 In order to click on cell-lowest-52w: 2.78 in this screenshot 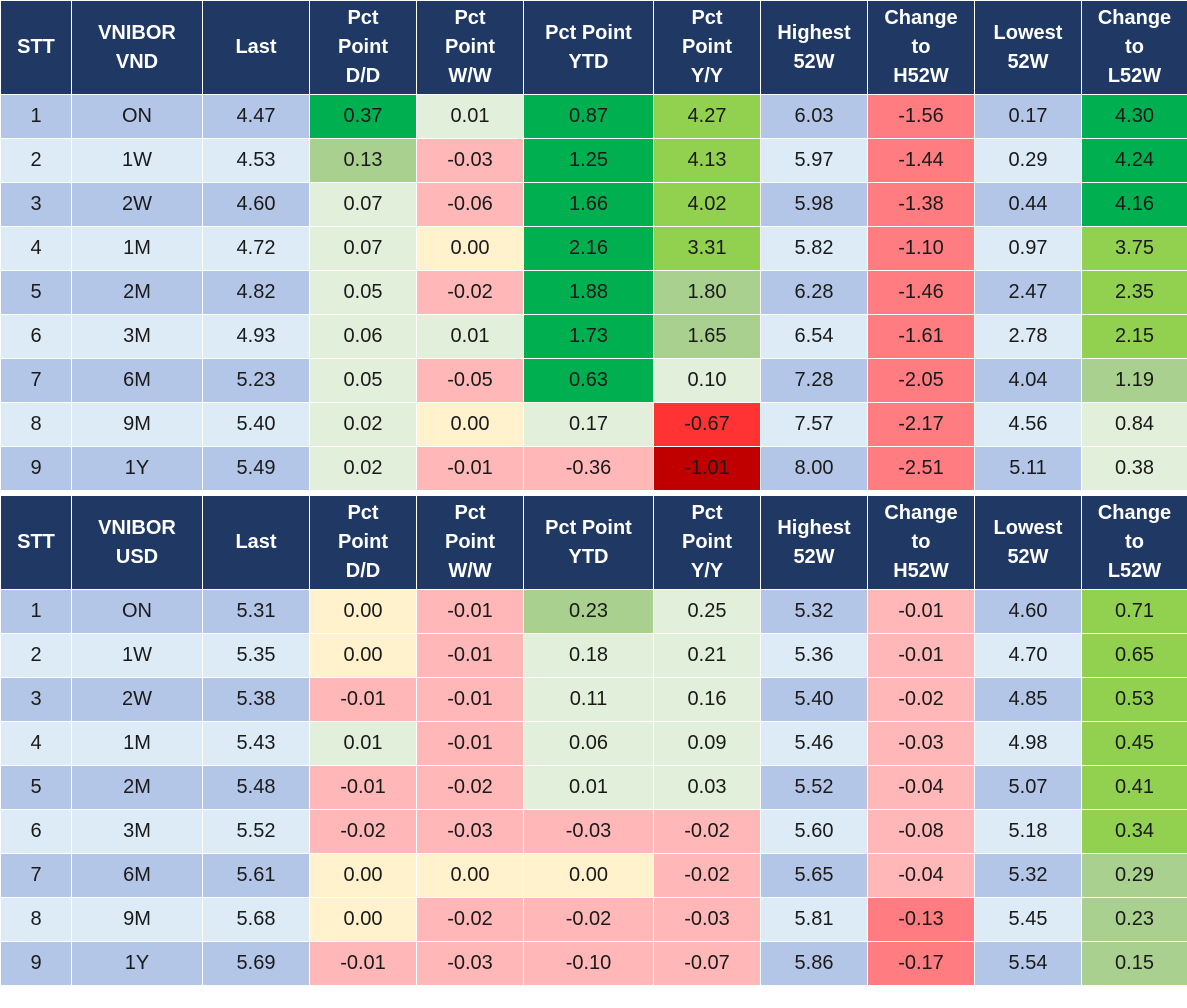, I will do `click(1028, 336)`.